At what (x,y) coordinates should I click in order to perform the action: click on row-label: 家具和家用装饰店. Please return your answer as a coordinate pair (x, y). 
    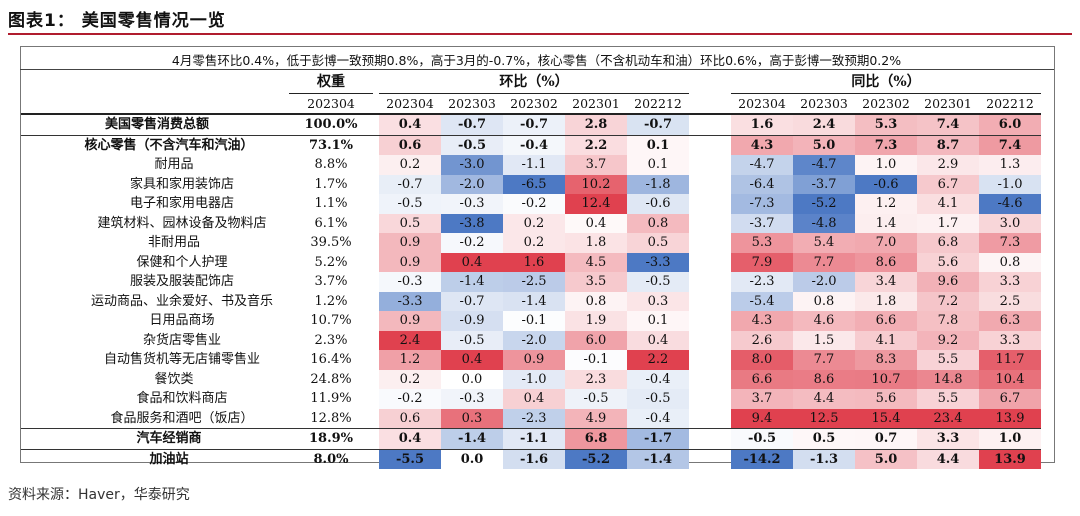
    Looking at the image, I should click on (181, 184).